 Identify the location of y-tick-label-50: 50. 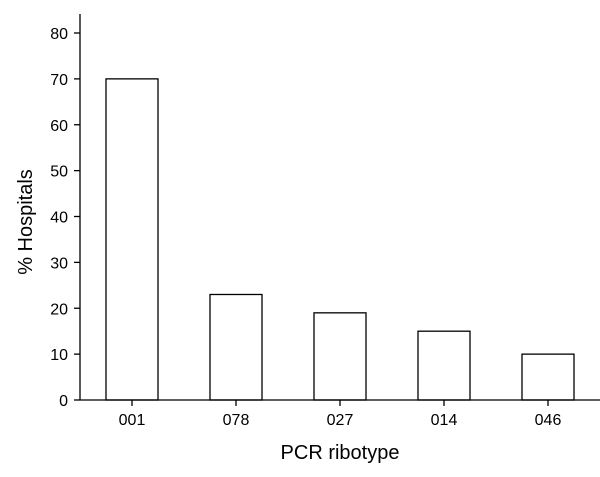
(59, 172).